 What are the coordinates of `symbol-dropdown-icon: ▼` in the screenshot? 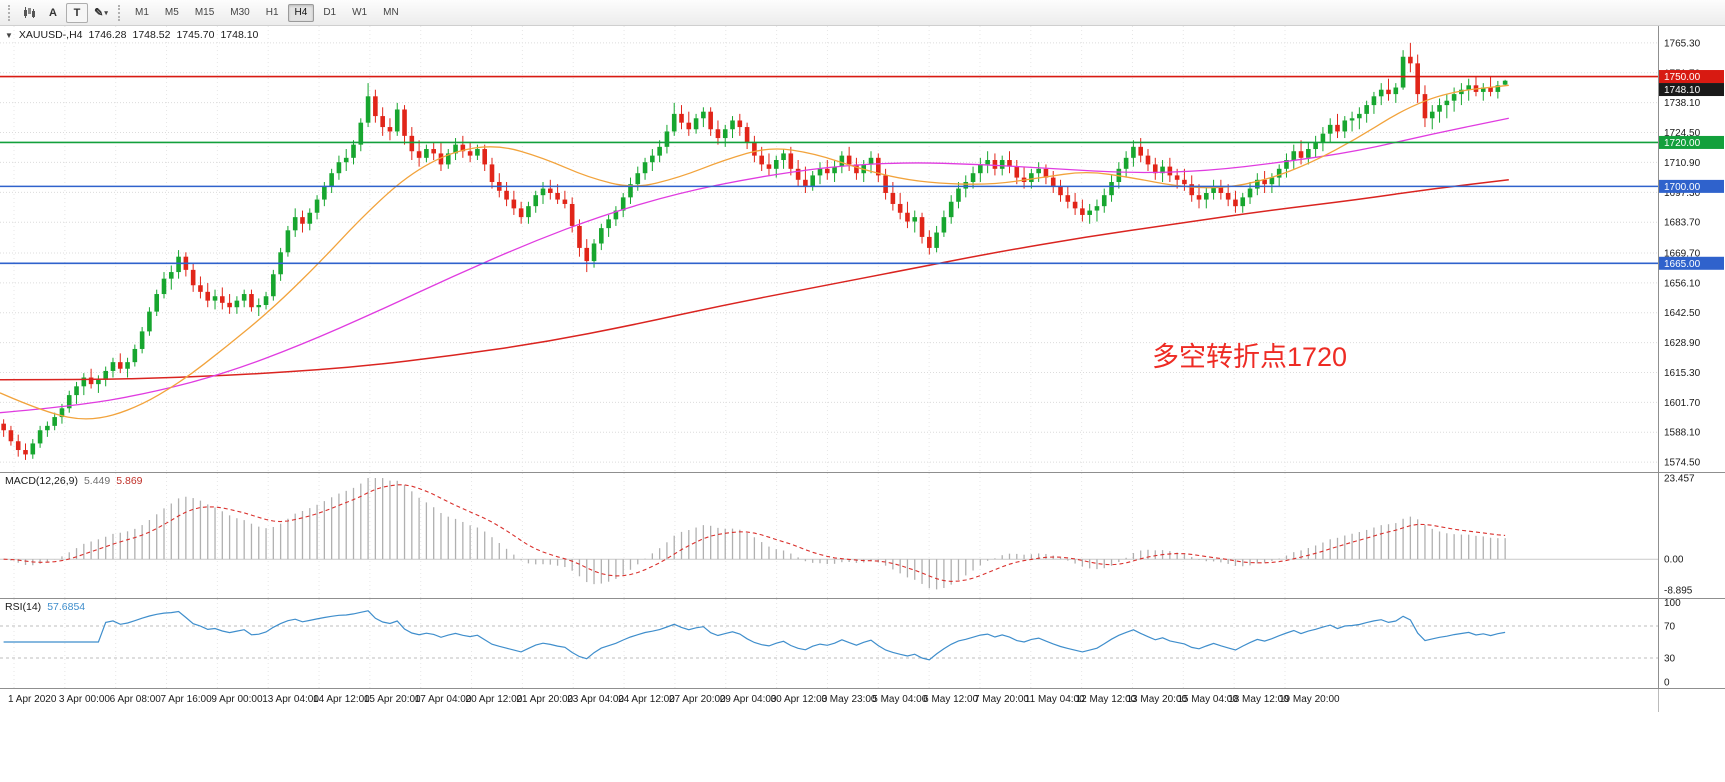 It's located at (9, 35).